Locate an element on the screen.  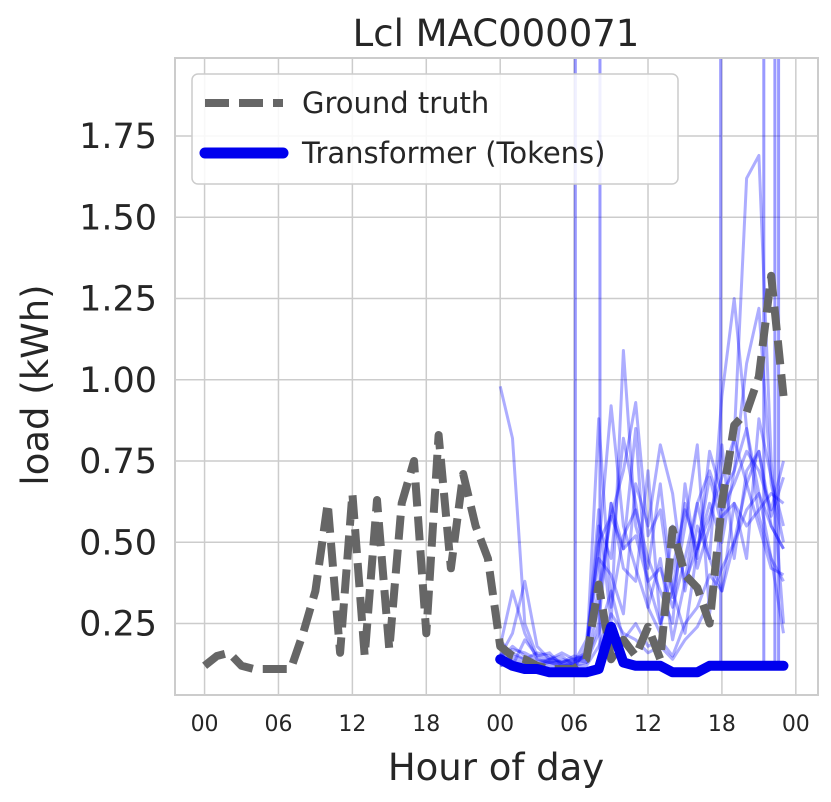
legend: Ground truth Transformer (Tokens) is located at coordinates (435, 129).